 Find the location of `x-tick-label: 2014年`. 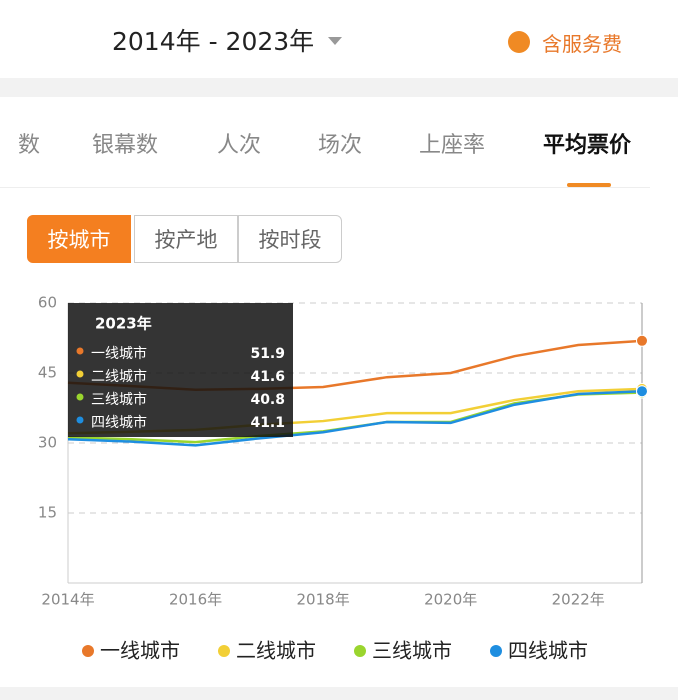

x-tick-label: 2014年 is located at coordinates (67, 600).